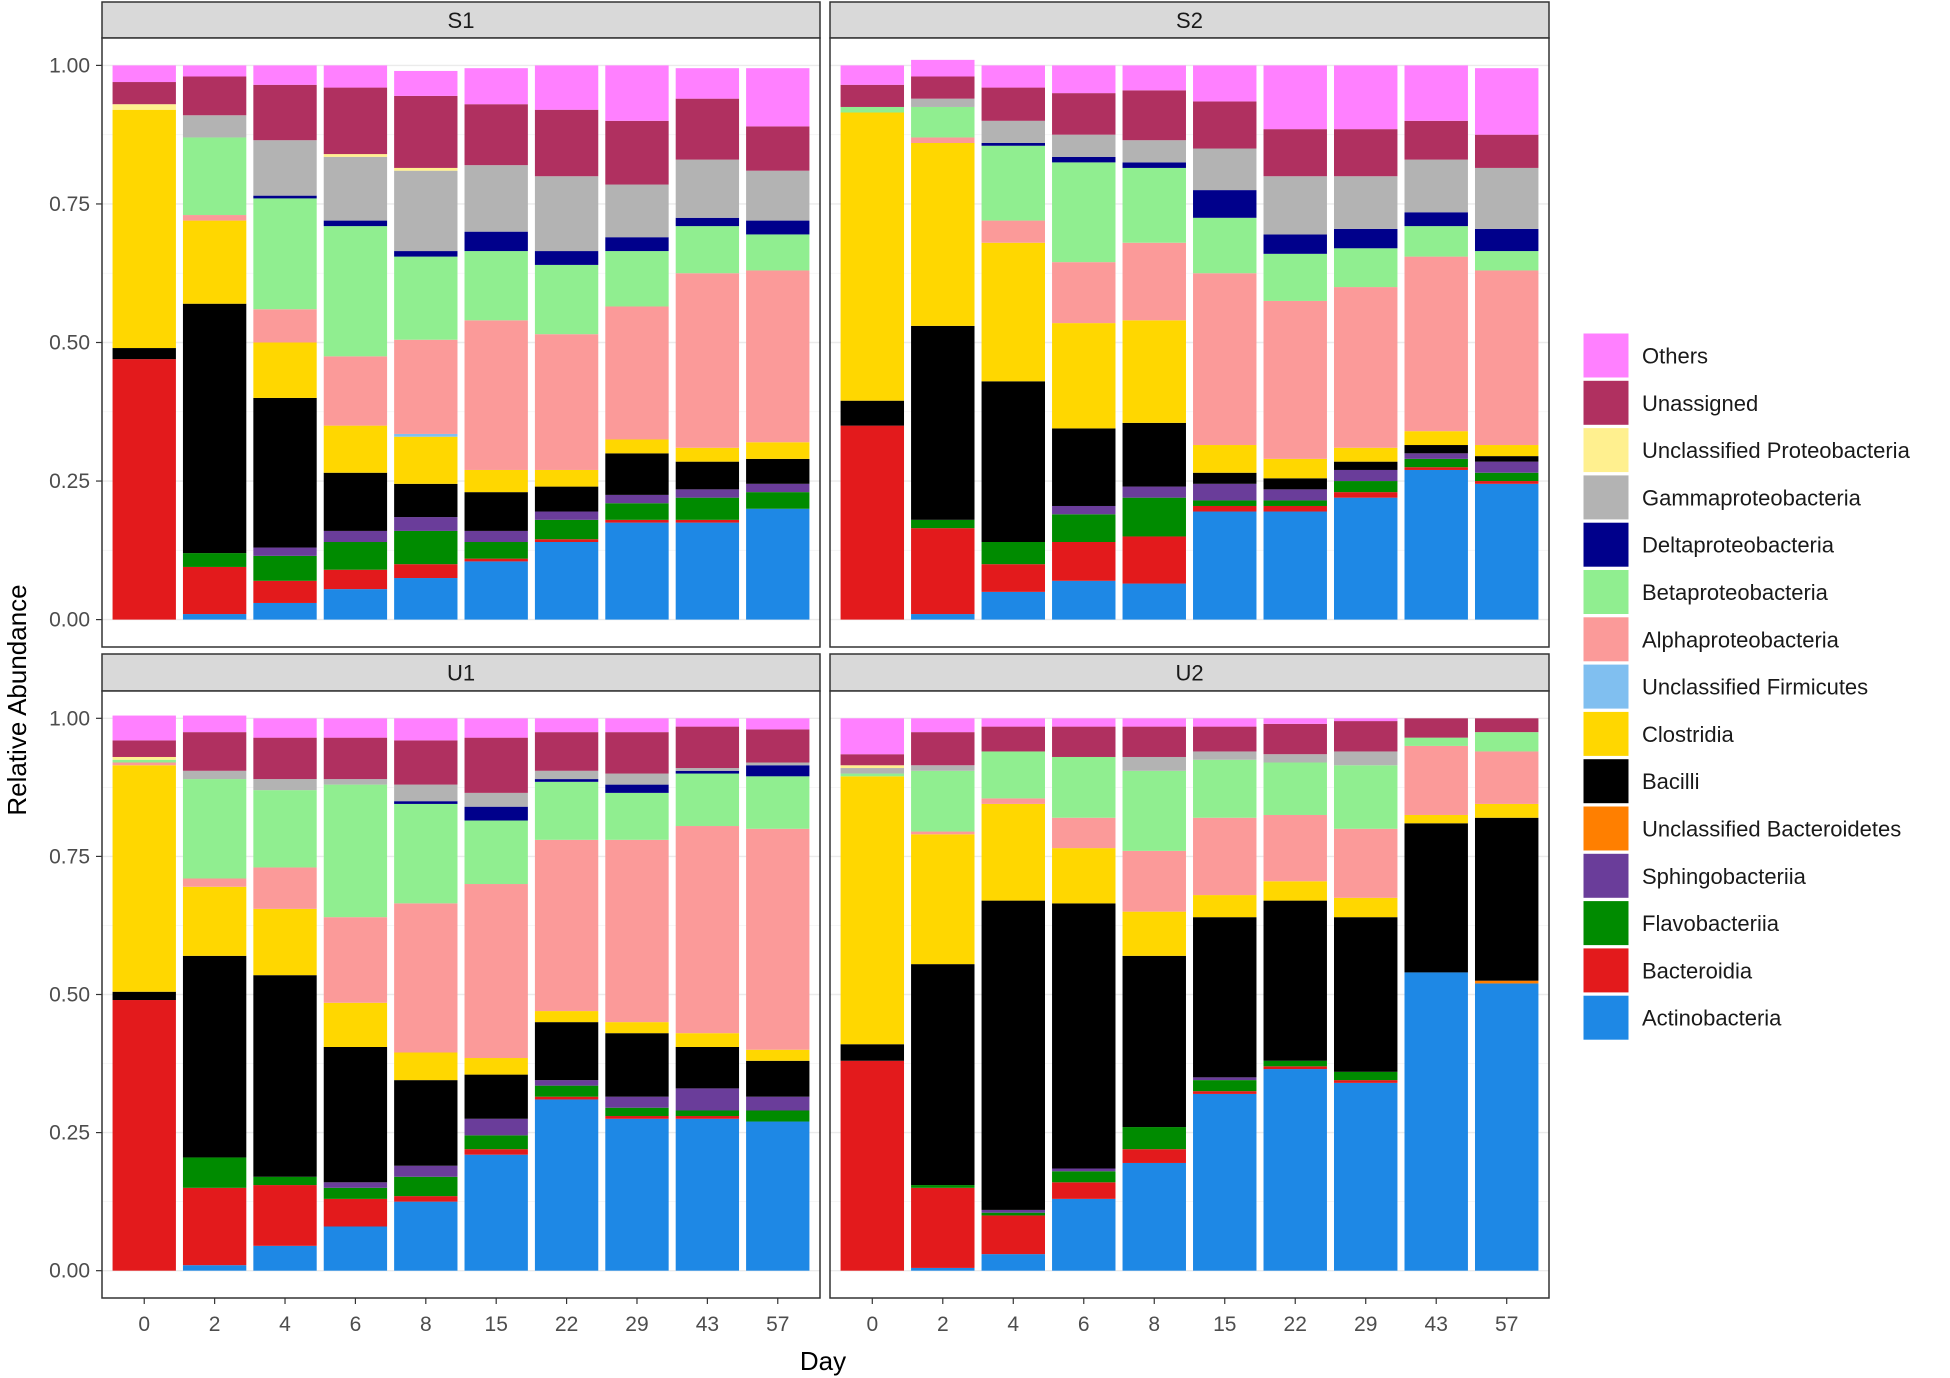 This screenshot has height=1378, width=1950. Describe the element at coordinates (426, 435) in the screenshot. I see `bar-segment-unclassified-firmicutes` at that location.